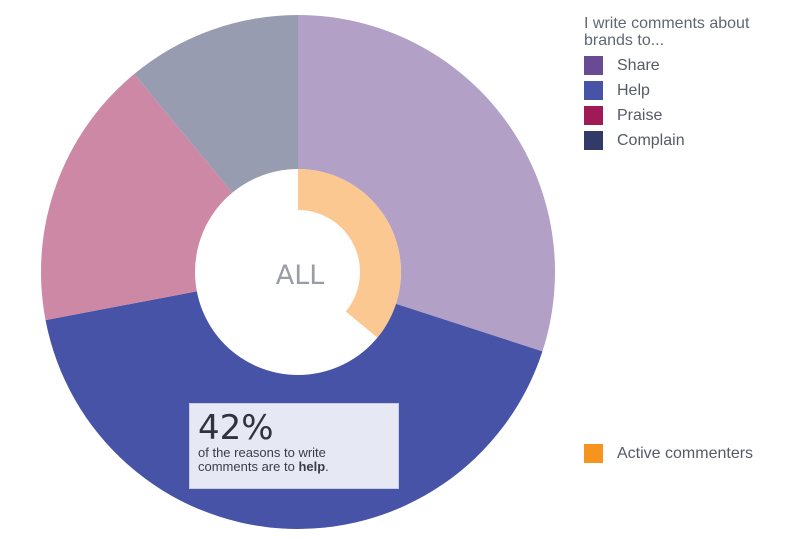 This screenshot has width=799, height=540. Describe the element at coordinates (593, 90) in the screenshot. I see `legend-swatch-help` at that location.